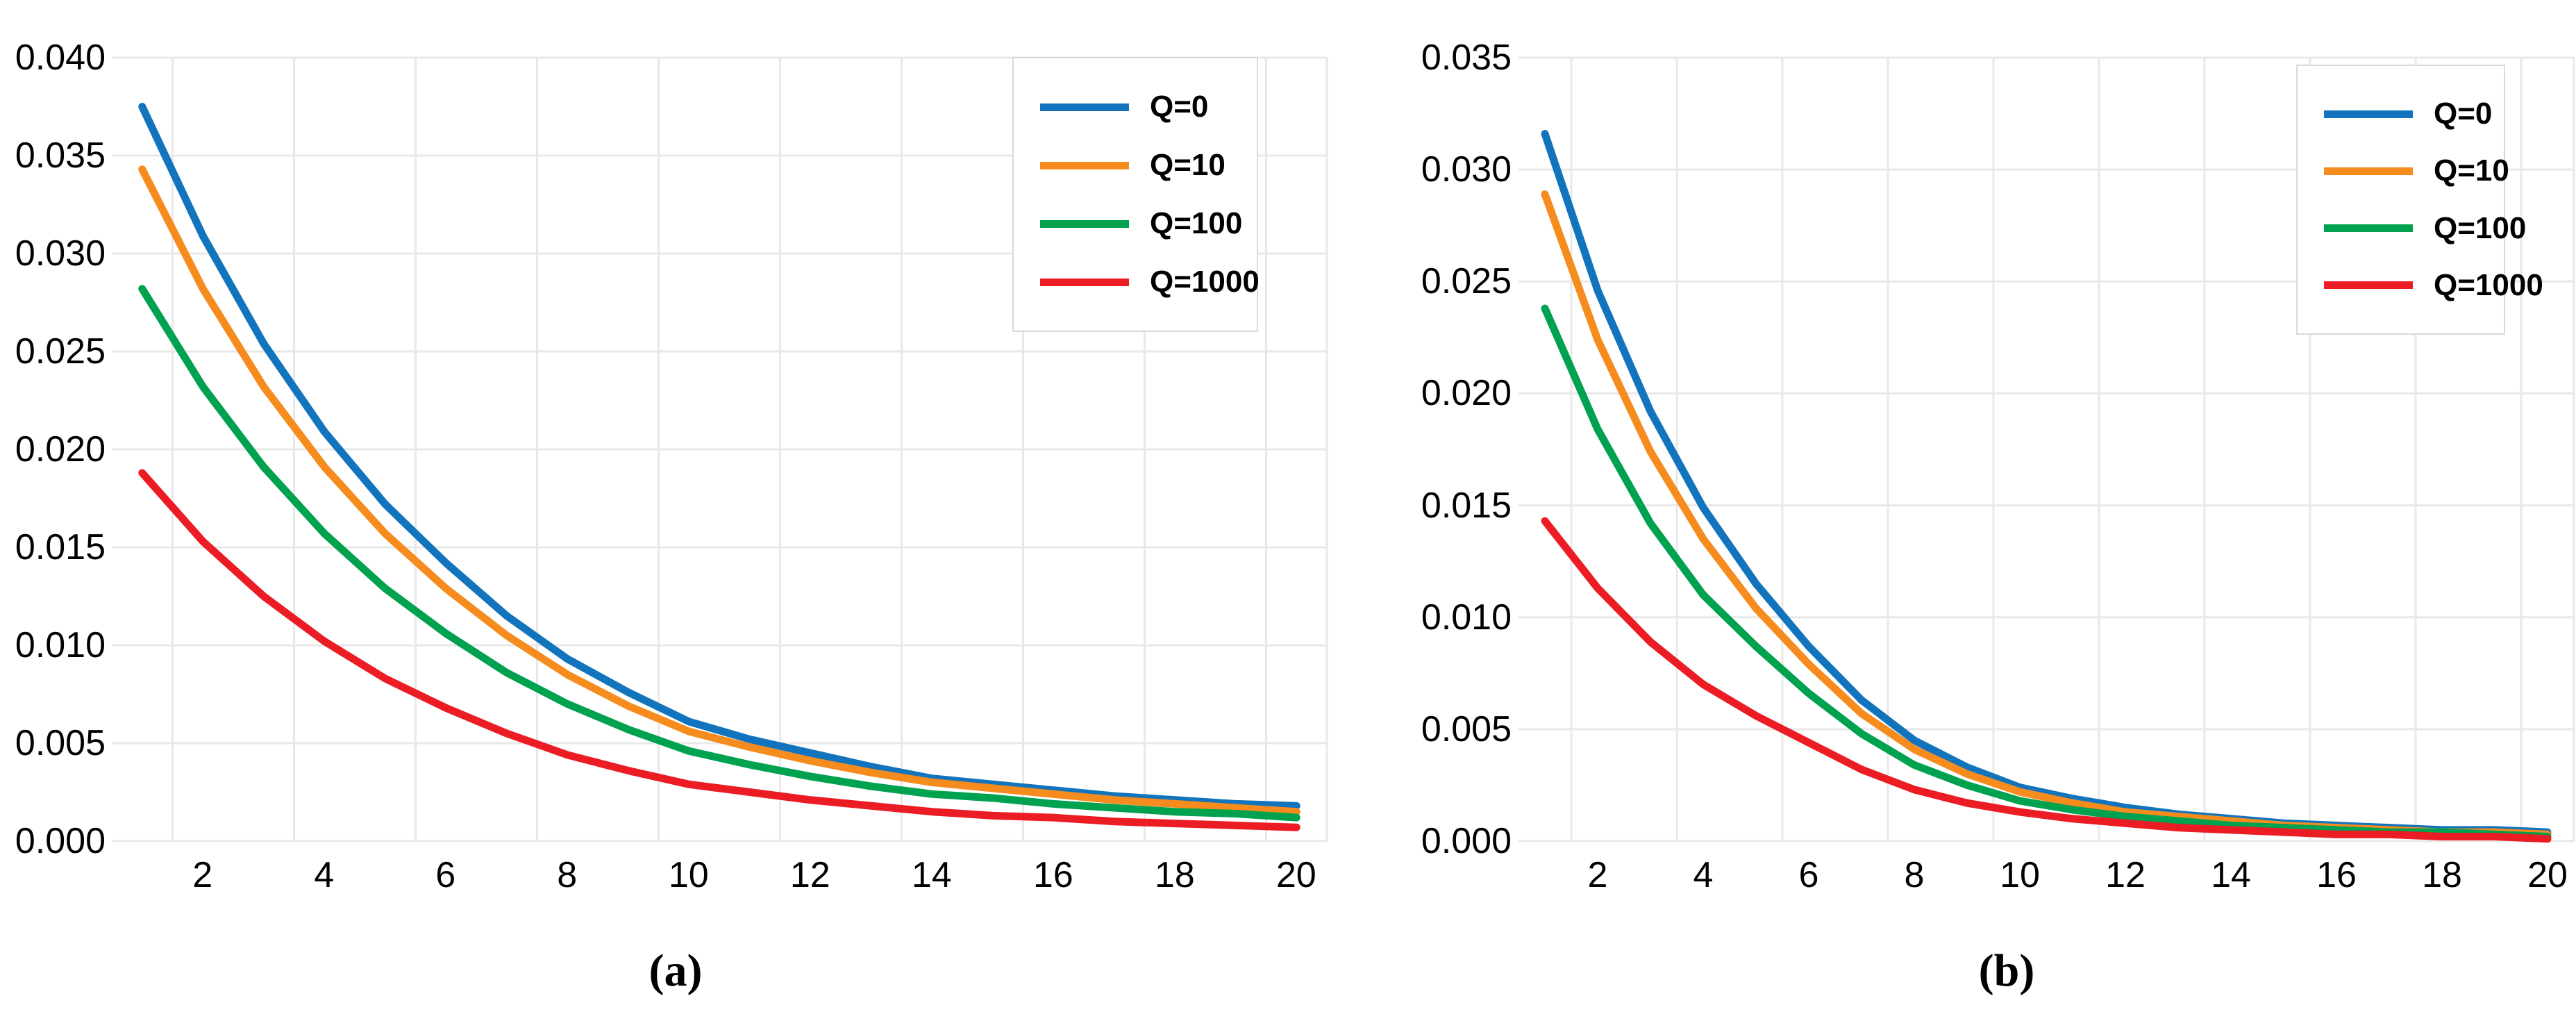 This screenshot has height=1021, width=2576. What do you see at coordinates (60, 58) in the screenshot?
I see `y-tick-label: 0.040` at bounding box center [60, 58].